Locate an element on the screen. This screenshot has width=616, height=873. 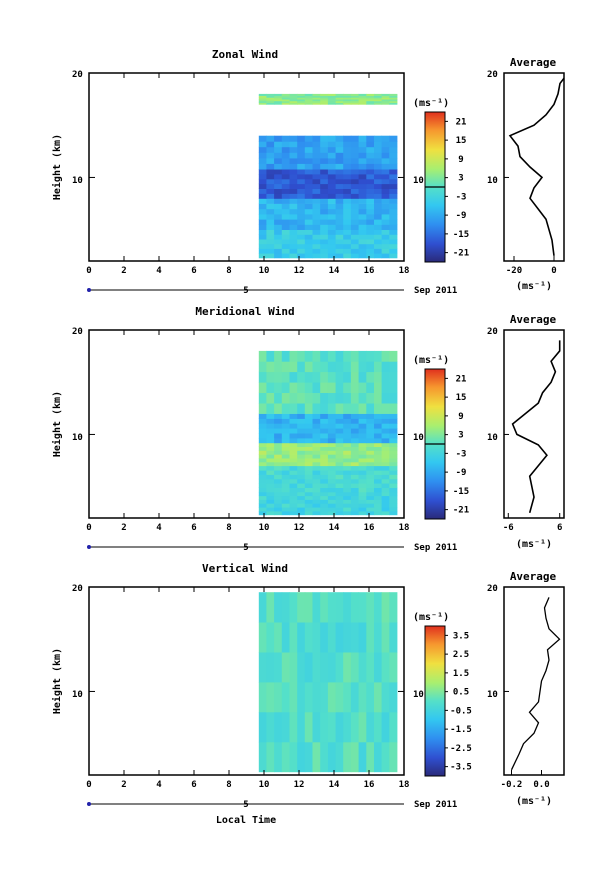
x-tick-label: 8 is located at coordinates (228, 271).